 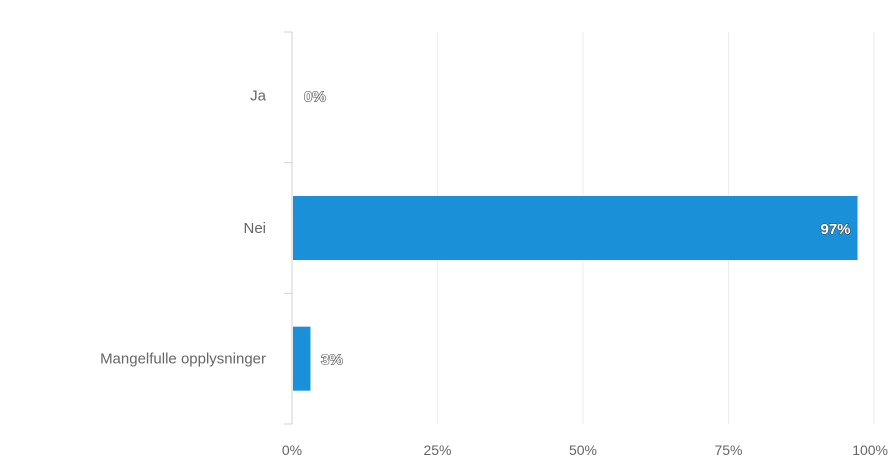 I want to click on category-label: Nei, so click(x=254, y=228).